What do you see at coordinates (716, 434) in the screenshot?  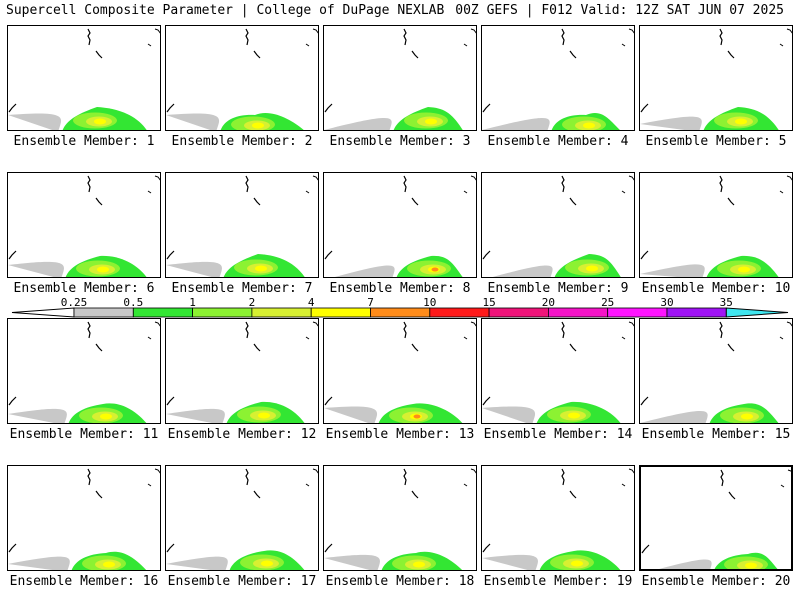 I see `ensemble-member-label: Ensemble Member: 15` at bounding box center [716, 434].